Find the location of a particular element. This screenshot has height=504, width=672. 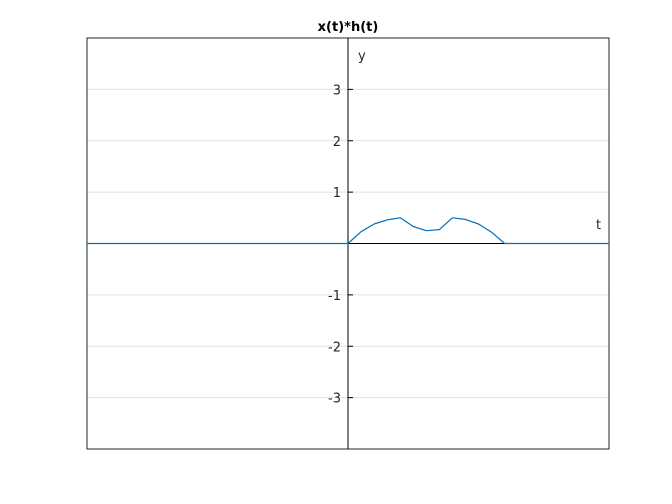

tick-labels: -3 -2 -1 1 2 3 is located at coordinates (334, 244).